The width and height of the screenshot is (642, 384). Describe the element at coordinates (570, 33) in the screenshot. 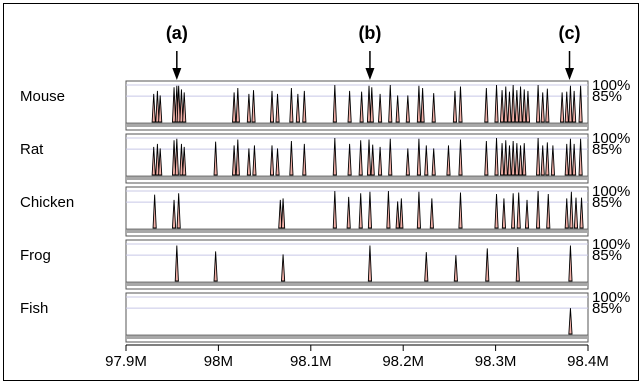

I see `annotation-label: (c)` at that location.